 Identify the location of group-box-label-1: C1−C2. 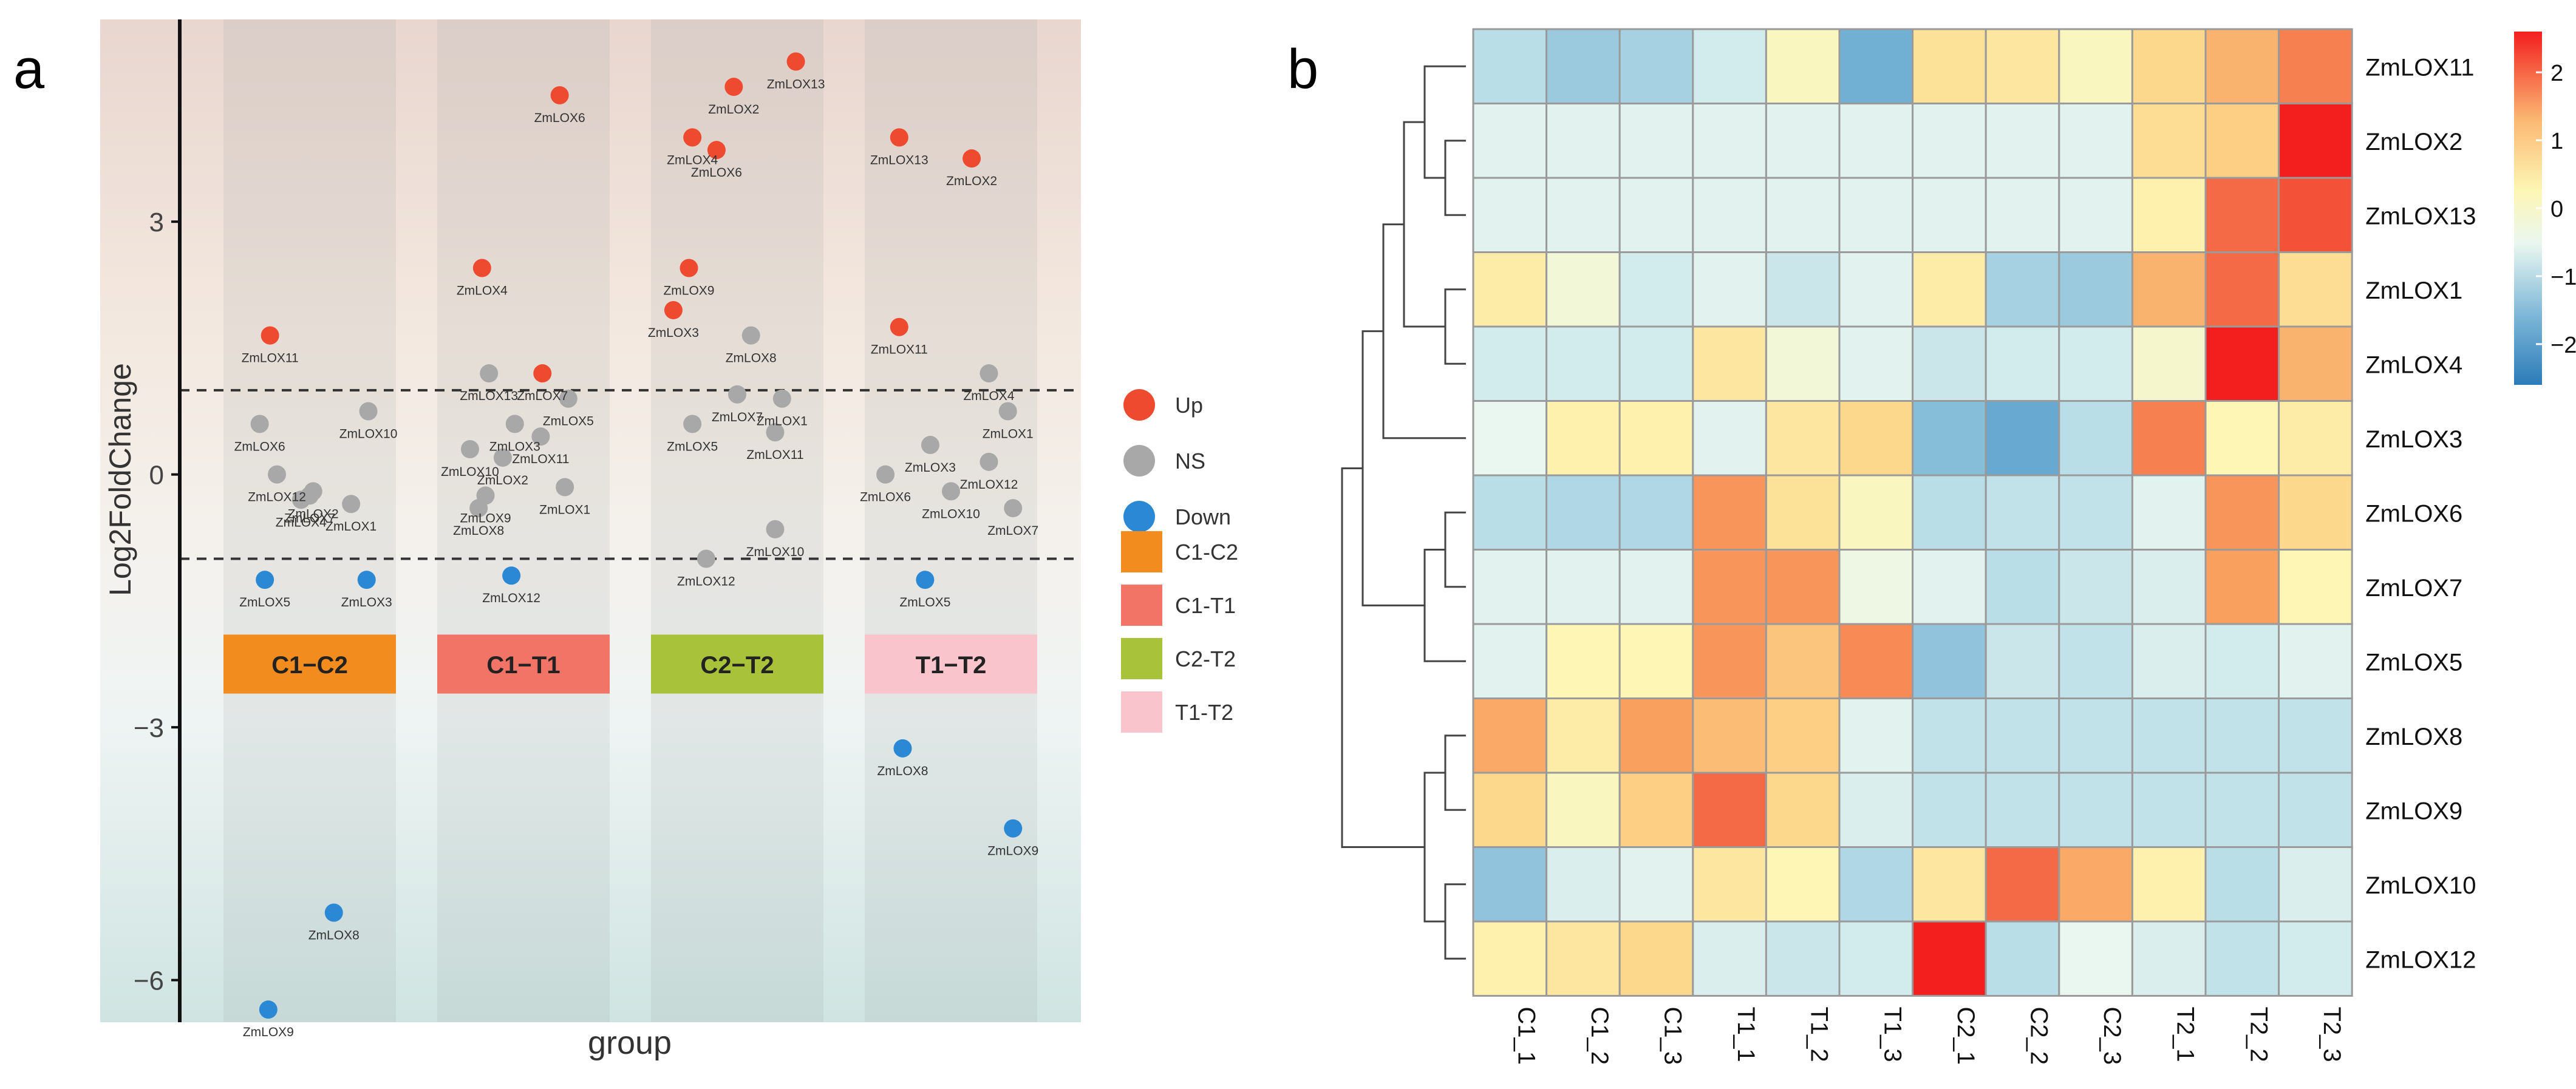
(310, 665).